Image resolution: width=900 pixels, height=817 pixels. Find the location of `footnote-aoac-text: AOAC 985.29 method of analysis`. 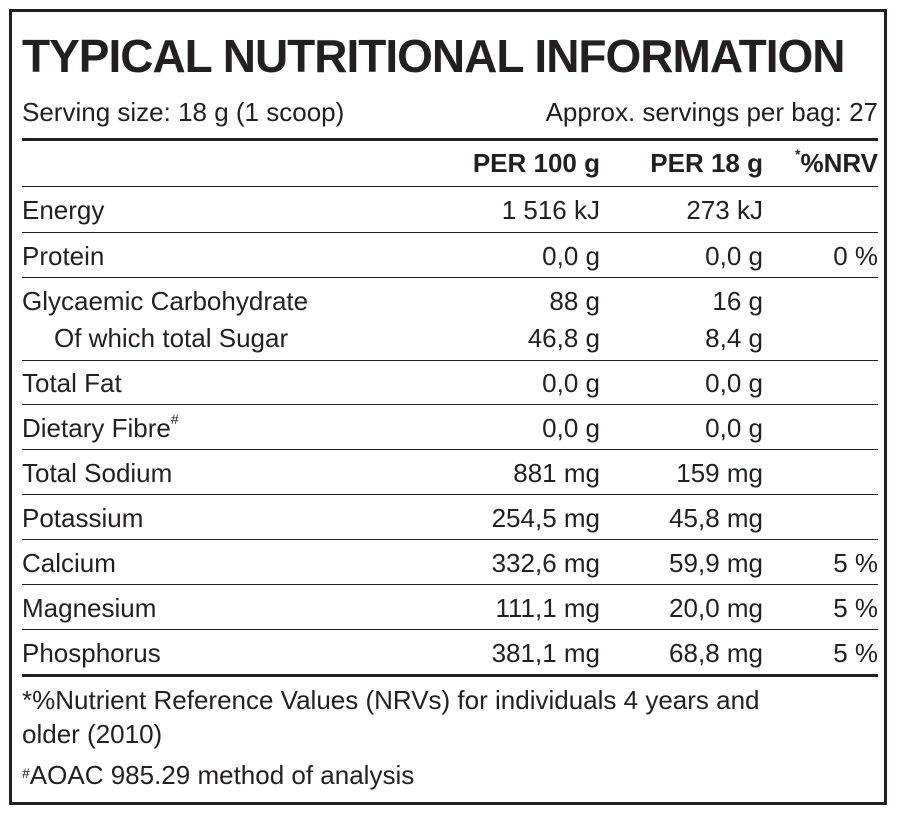

footnote-aoac-text: AOAC 985.29 method of analysis is located at coordinates (222, 775).